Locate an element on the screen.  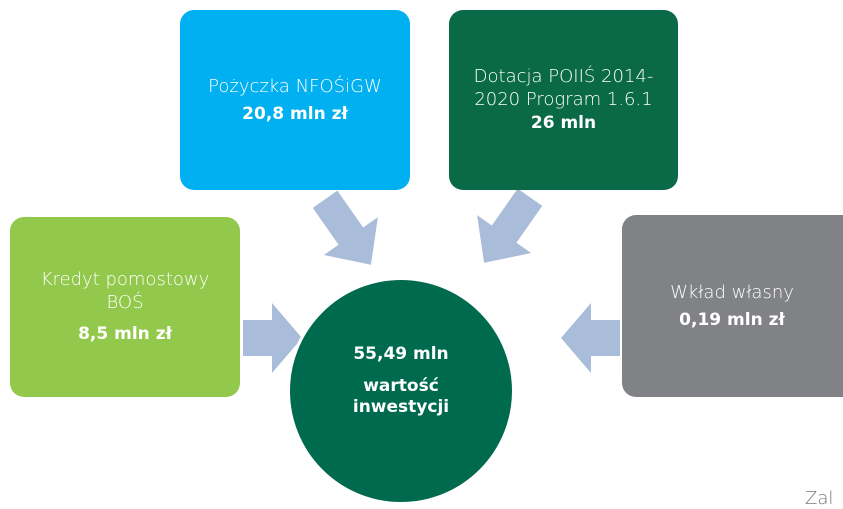
node-amount: 26 mln is located at coordinates (563, 123).